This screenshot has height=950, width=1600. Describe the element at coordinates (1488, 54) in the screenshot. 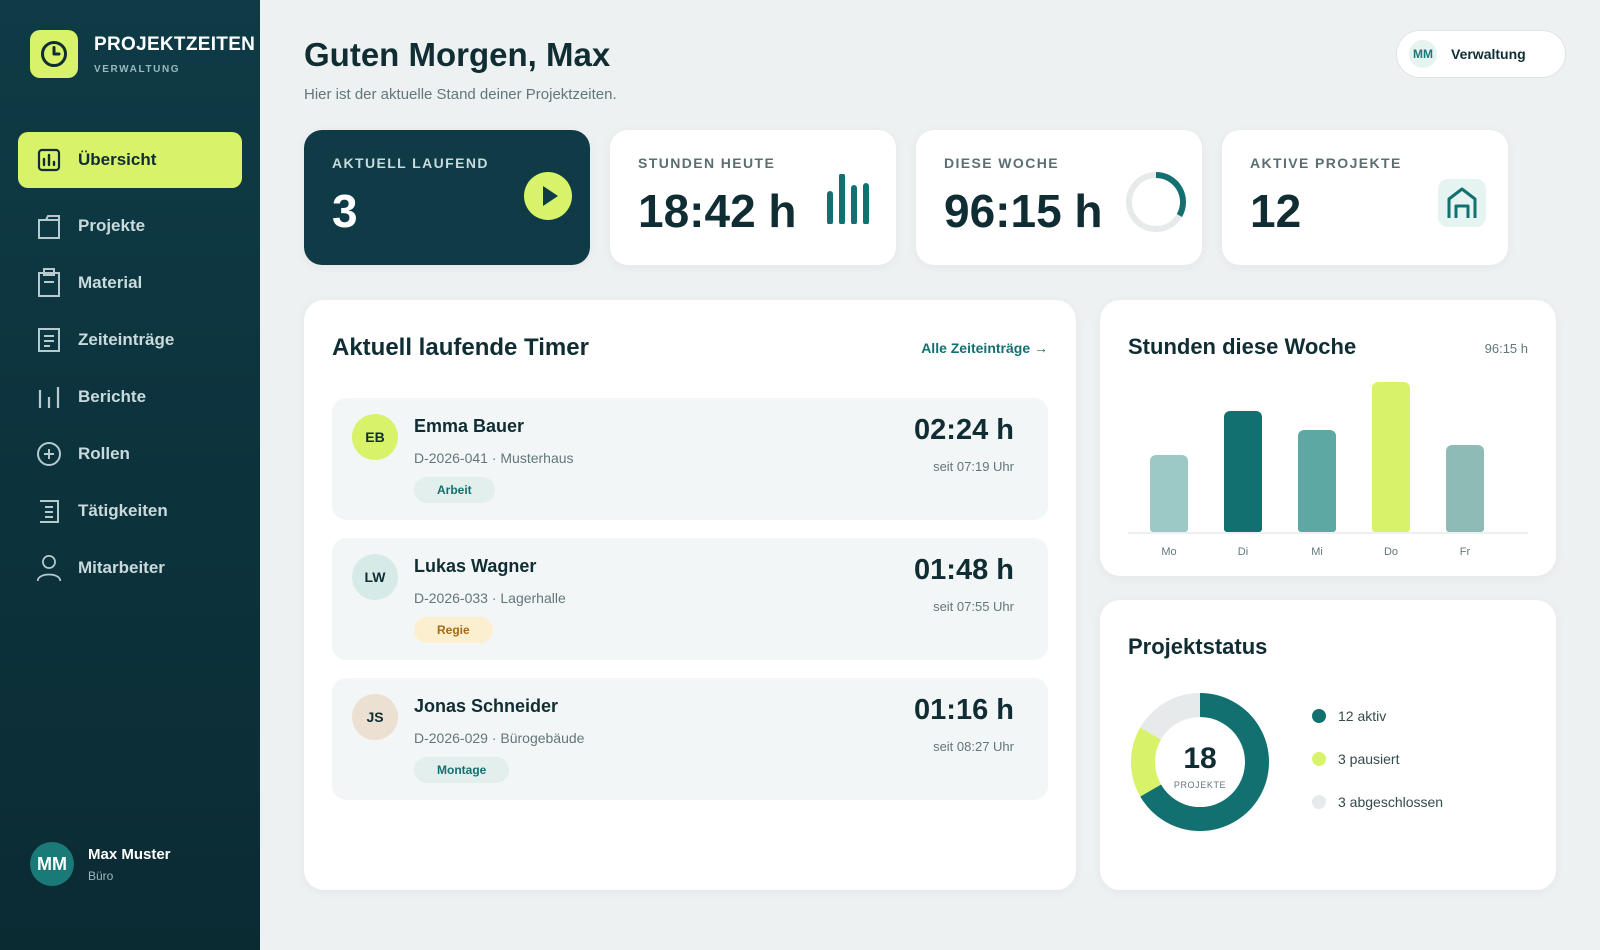

I see `role-label: Verwaltung` at that location.